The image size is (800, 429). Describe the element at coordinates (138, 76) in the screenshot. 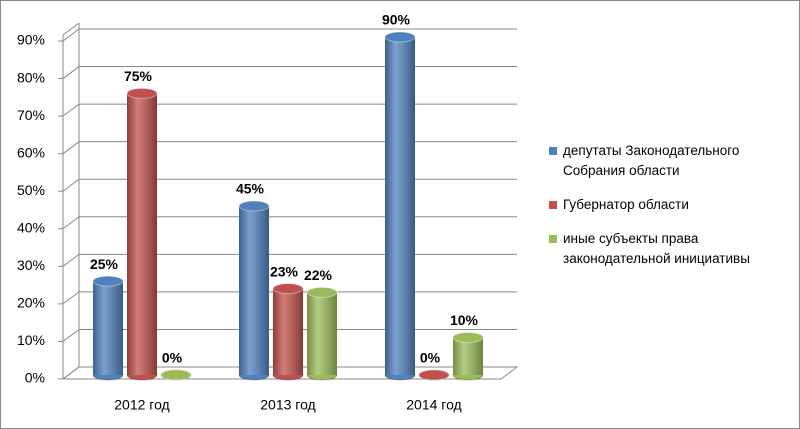

I see `value-label: 75%` at that location.